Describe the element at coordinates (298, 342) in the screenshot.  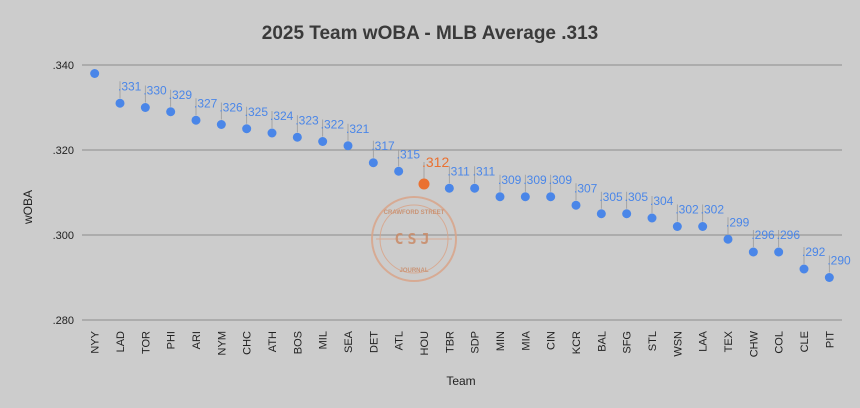
I see `x-tick-label: BOS` at that location.